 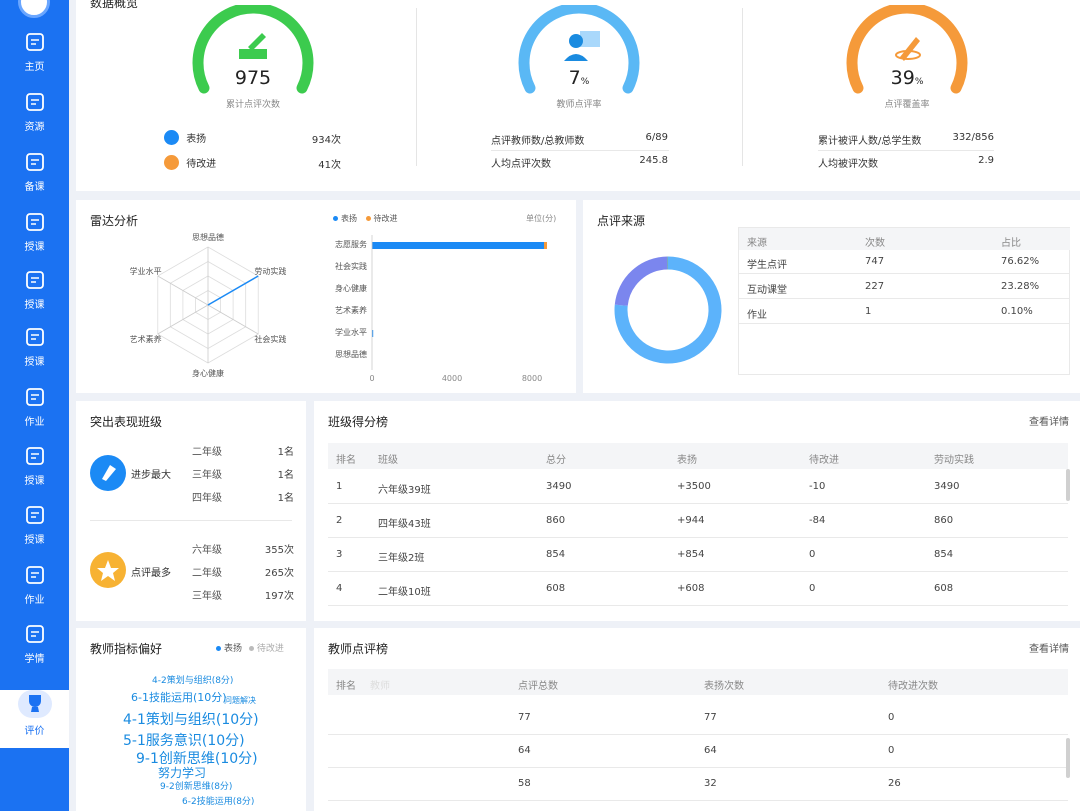 What do you see at coordinates (986, 160) in the screenshot?
I see `avg-reviewed-value: 2.9` at bounding box center [986, 160].